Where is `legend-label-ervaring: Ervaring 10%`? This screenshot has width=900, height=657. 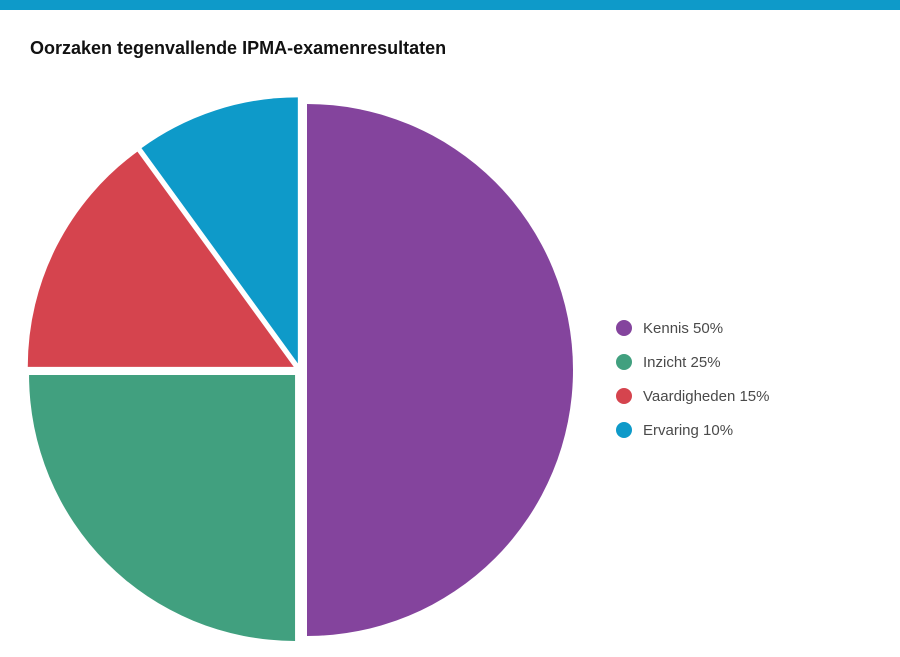 legend-label-ervaring: Ervaring 10% is located at coordinates (688, 430).